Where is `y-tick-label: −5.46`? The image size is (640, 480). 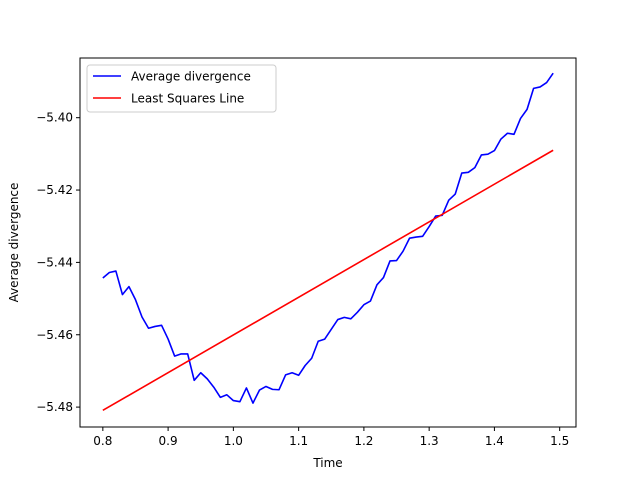 y-tick-label: −5.46 is located at coordinates (54, 335).